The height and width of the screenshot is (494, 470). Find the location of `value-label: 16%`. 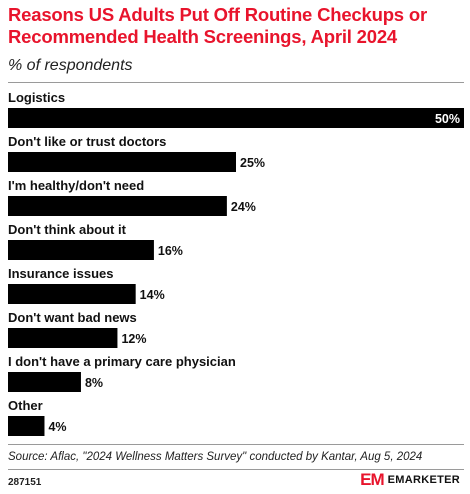

value-label: 16% is located at coordinates (170, 251).